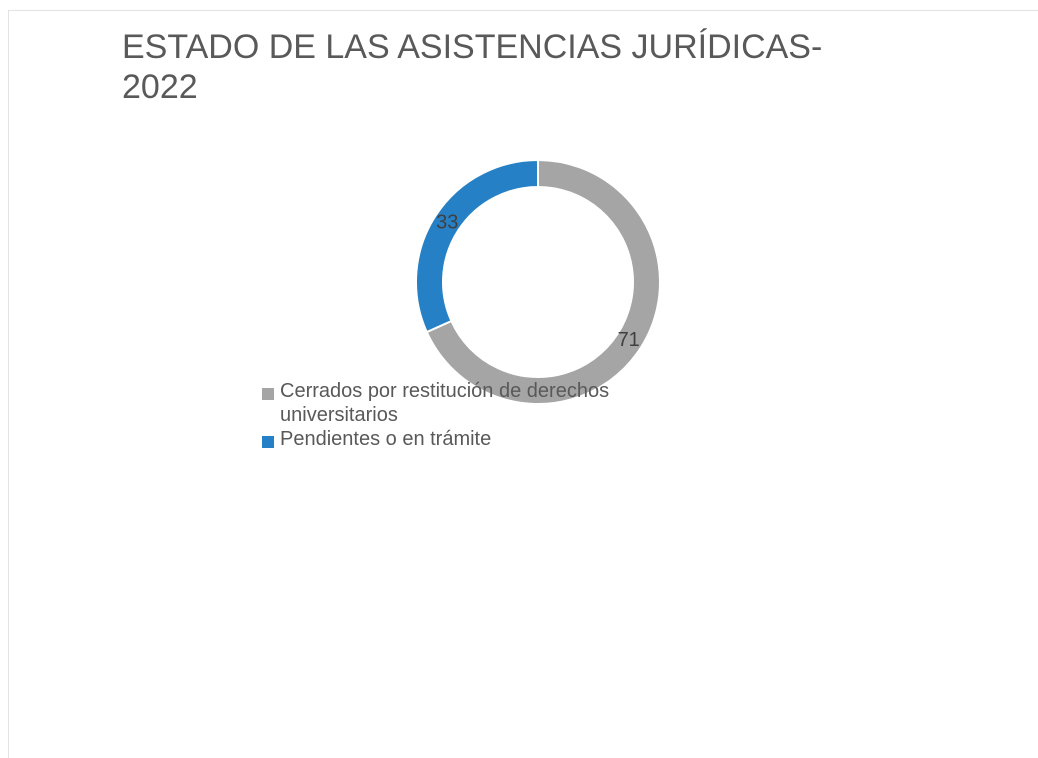 The height and width of the screenshot is (758, 1038). I want to click on data-label: 33, so click(447, 223).